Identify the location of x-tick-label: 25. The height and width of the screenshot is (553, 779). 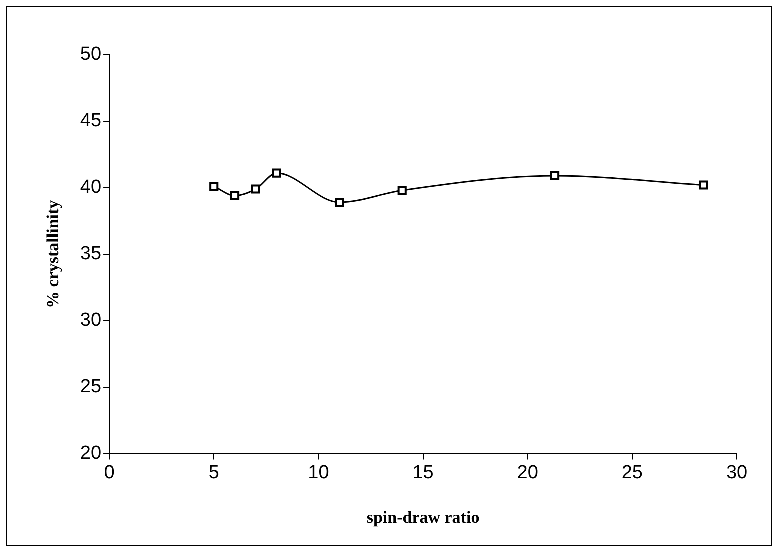
(632, 473).